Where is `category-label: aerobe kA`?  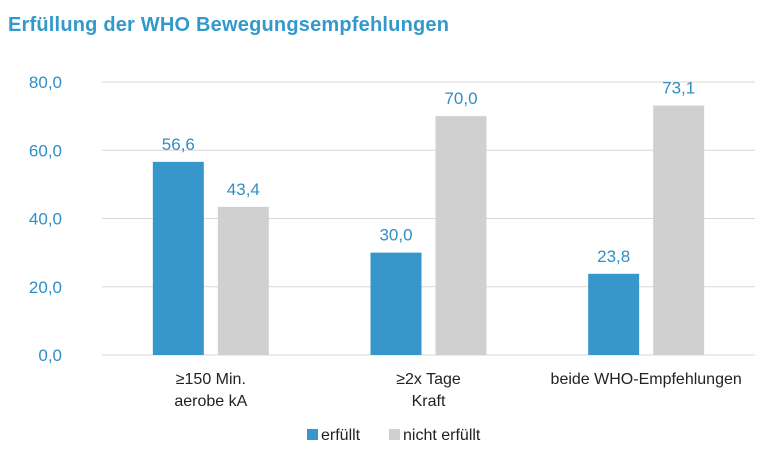 category-label: aerobe kA is located at coordinates (210, 401).